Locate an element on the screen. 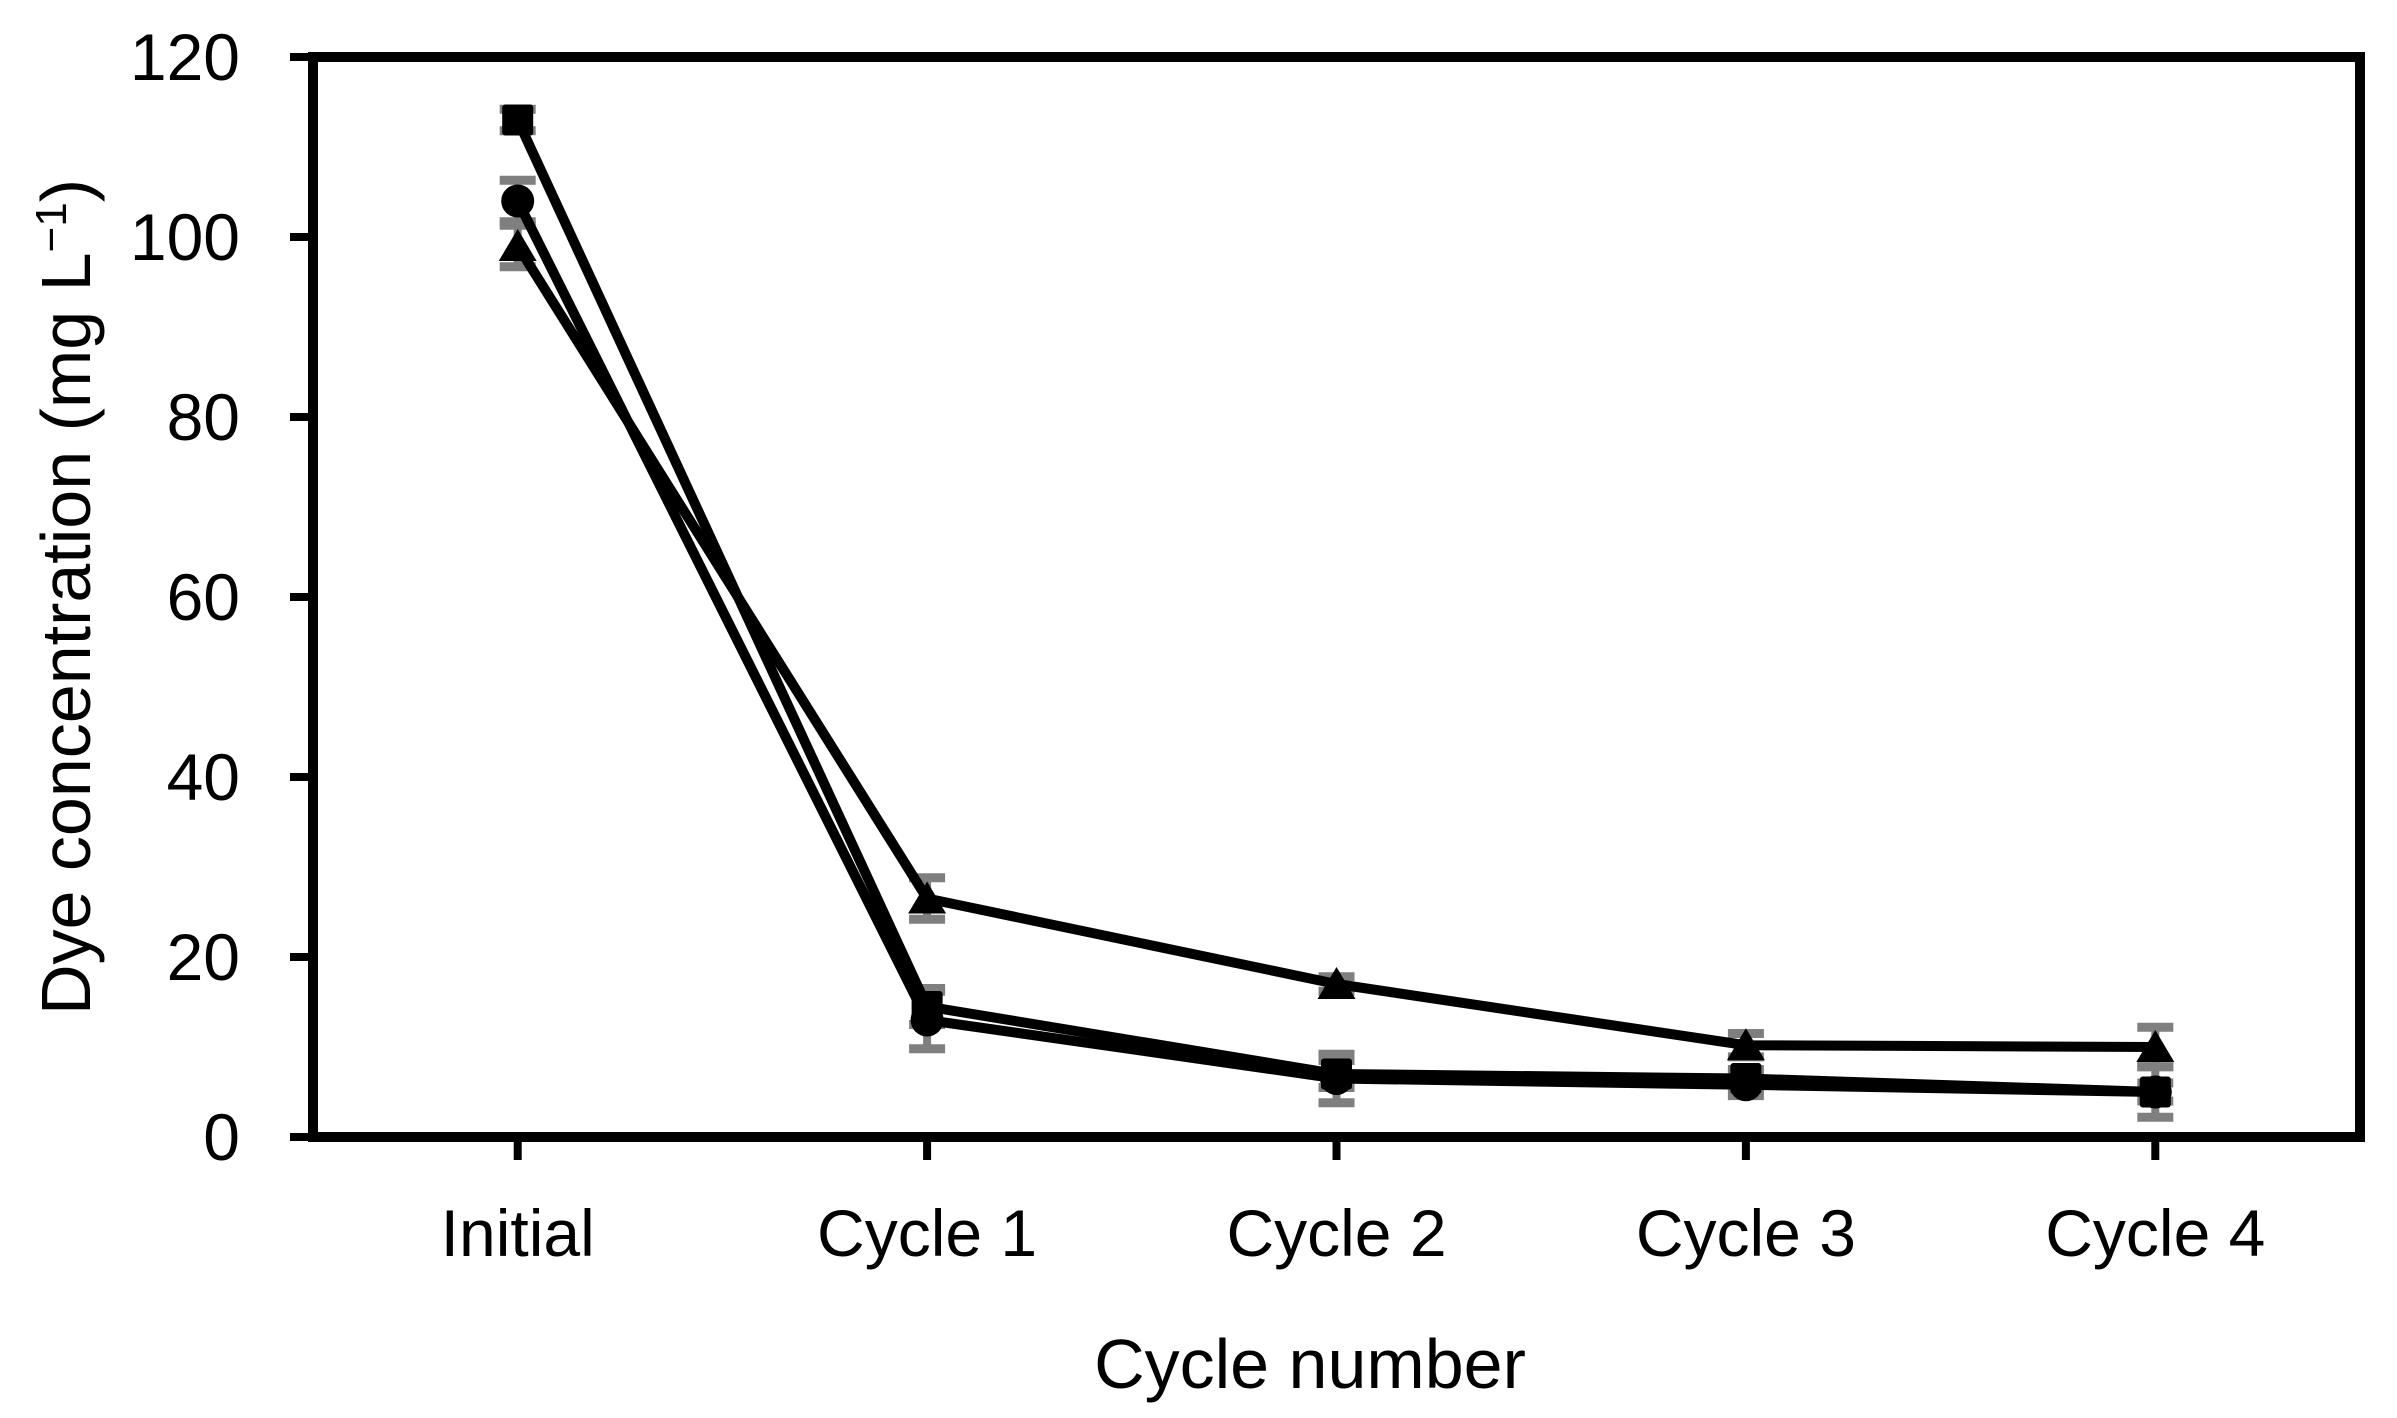 This screenshot has width=2397, height=1418. y-axis-title: Dye concentration (mg L−1) is located at coordinates (66, 597).